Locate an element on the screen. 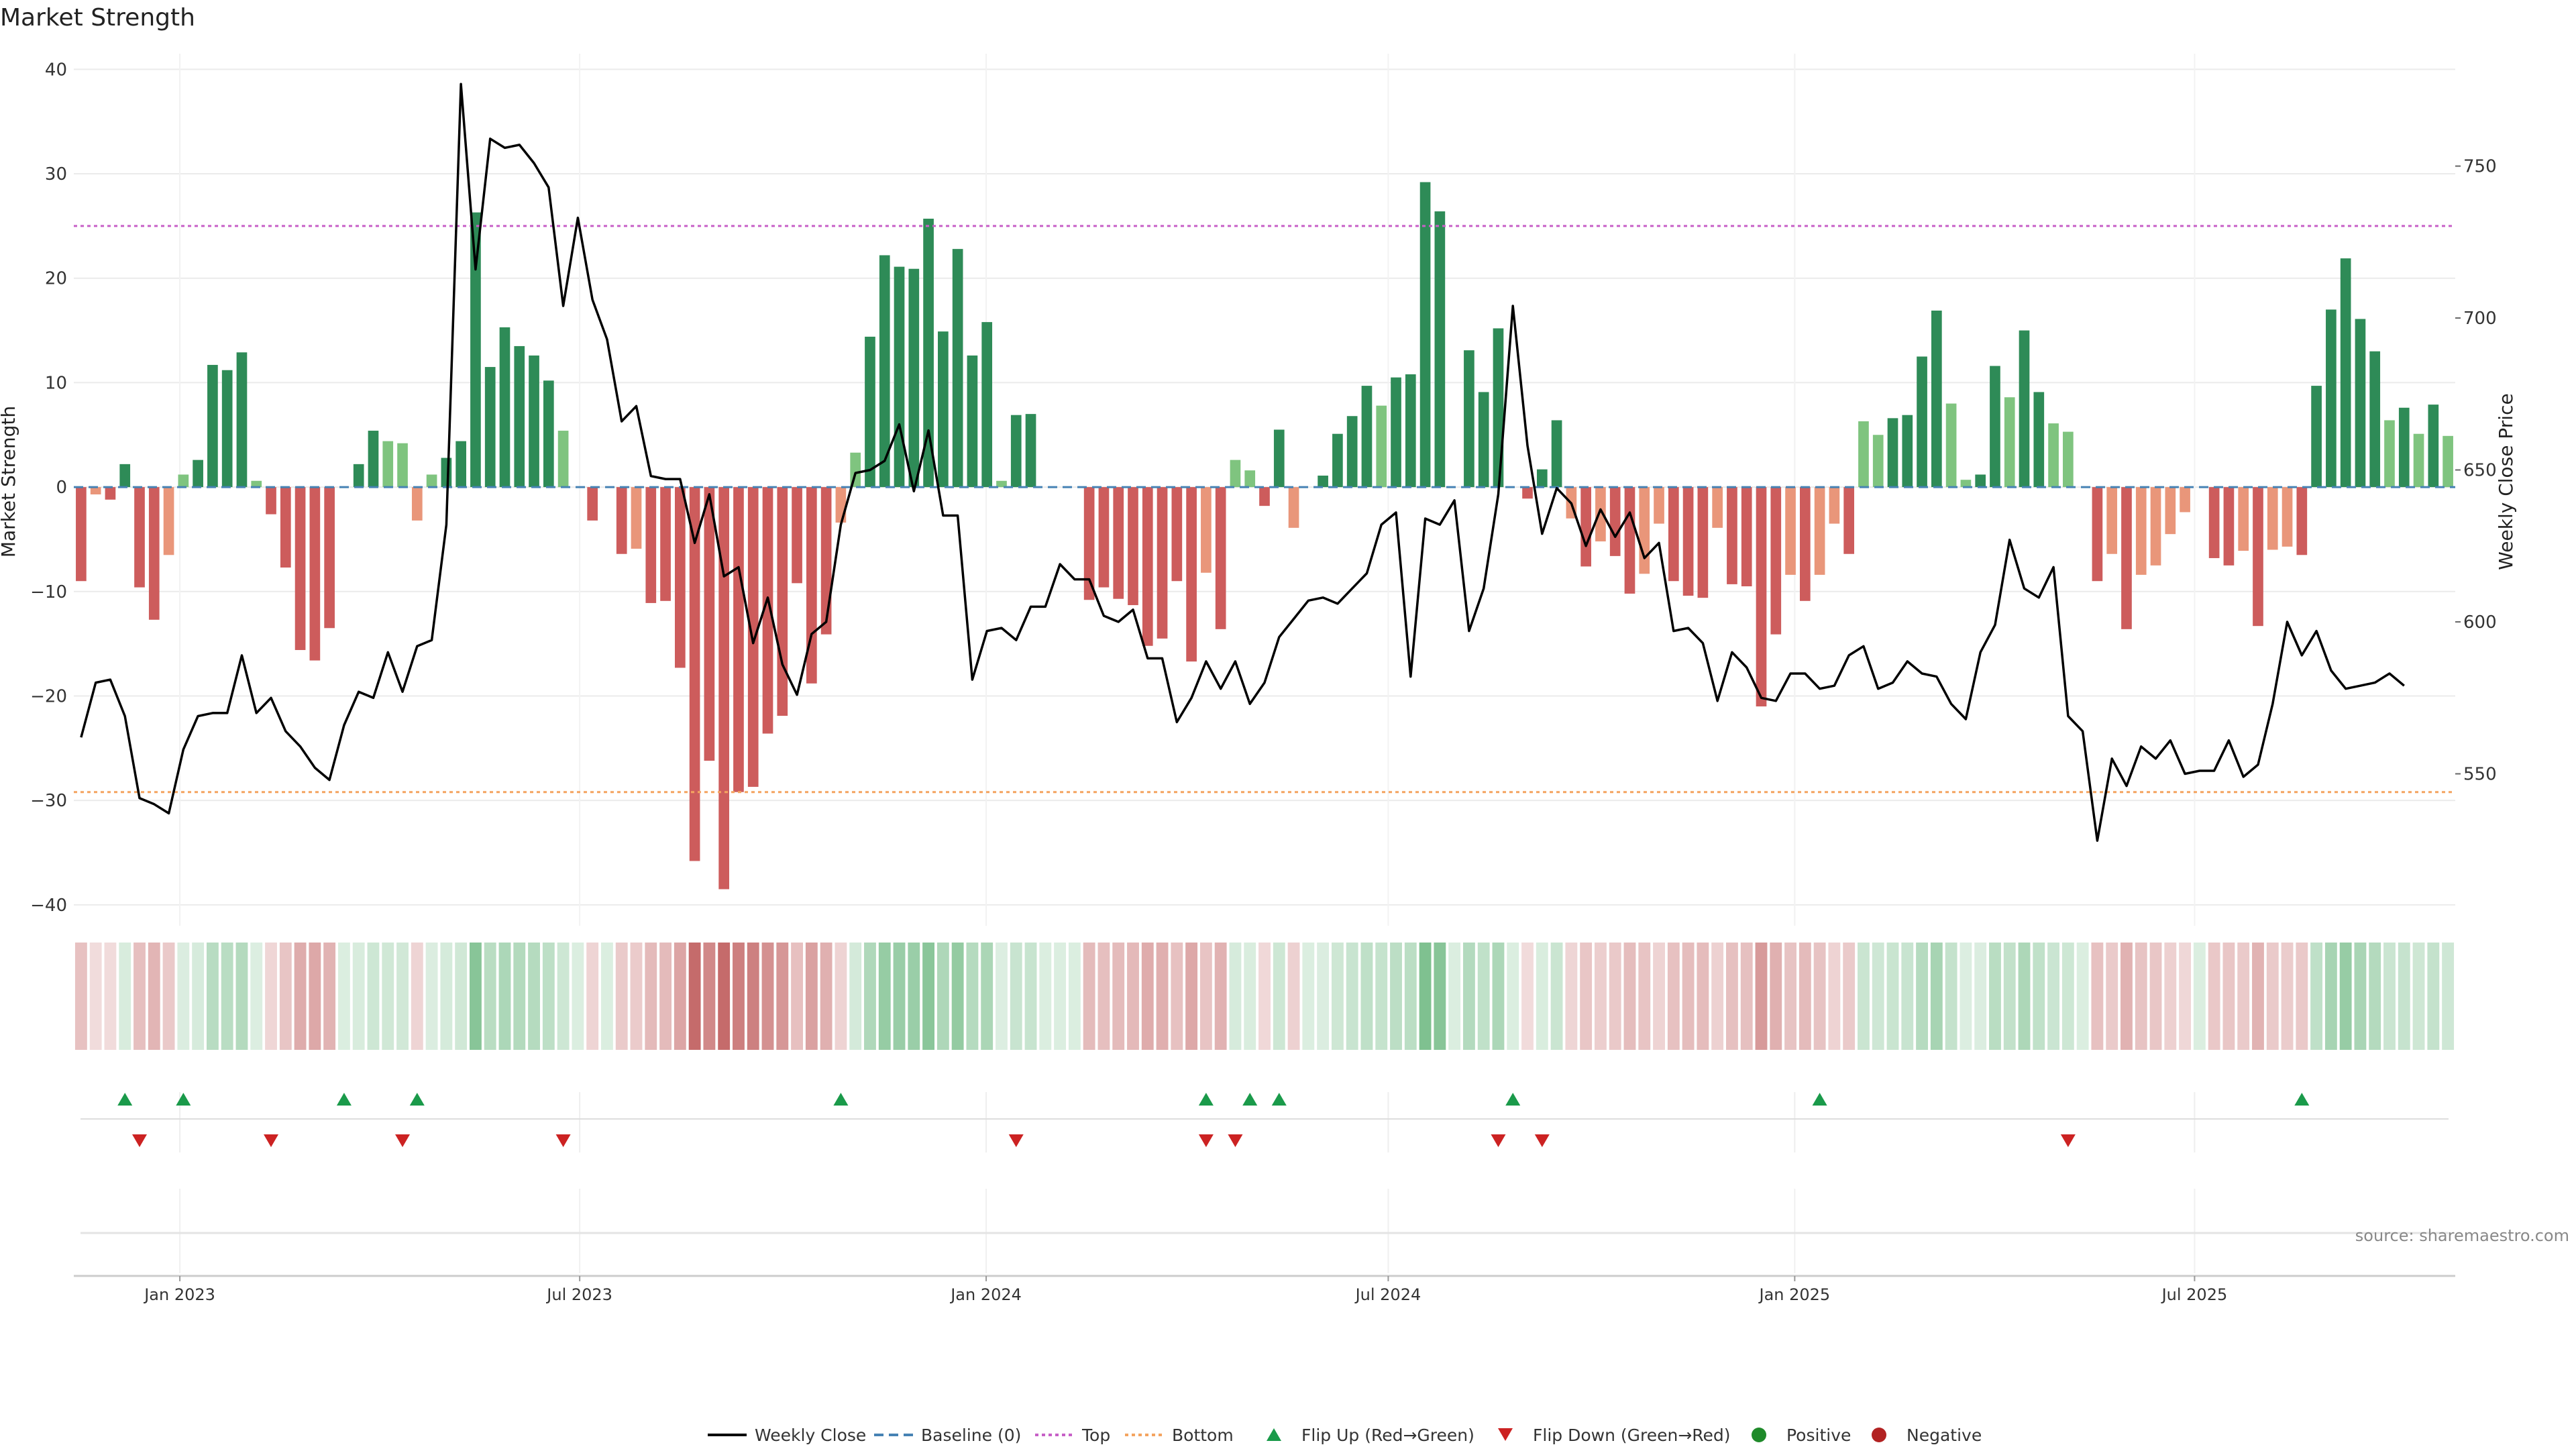 The width and height of the screenshot is (2576, 1449). legend-swatch-flip-up is located at coordinates (1274, 1434).